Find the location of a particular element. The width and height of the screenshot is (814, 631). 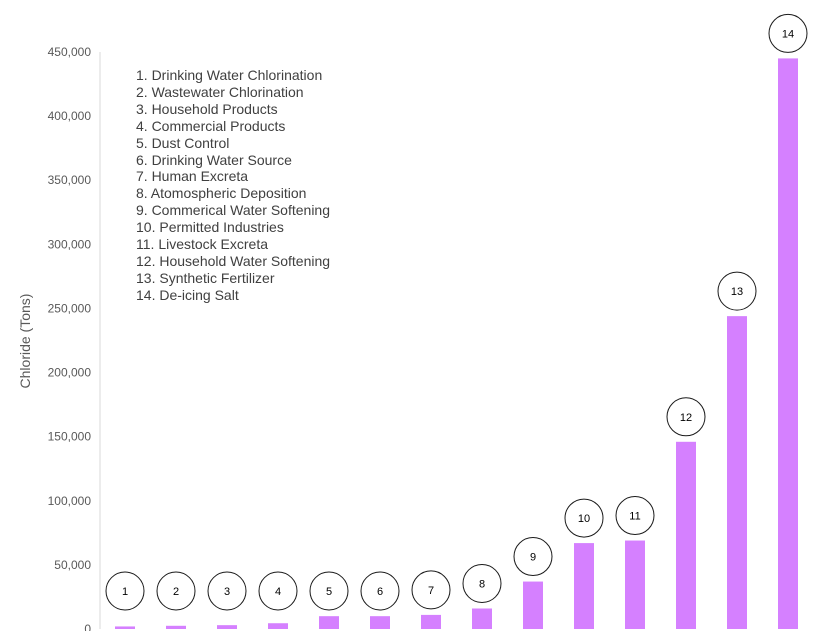

marker-label: 2 is located at coordinates (176, 592).